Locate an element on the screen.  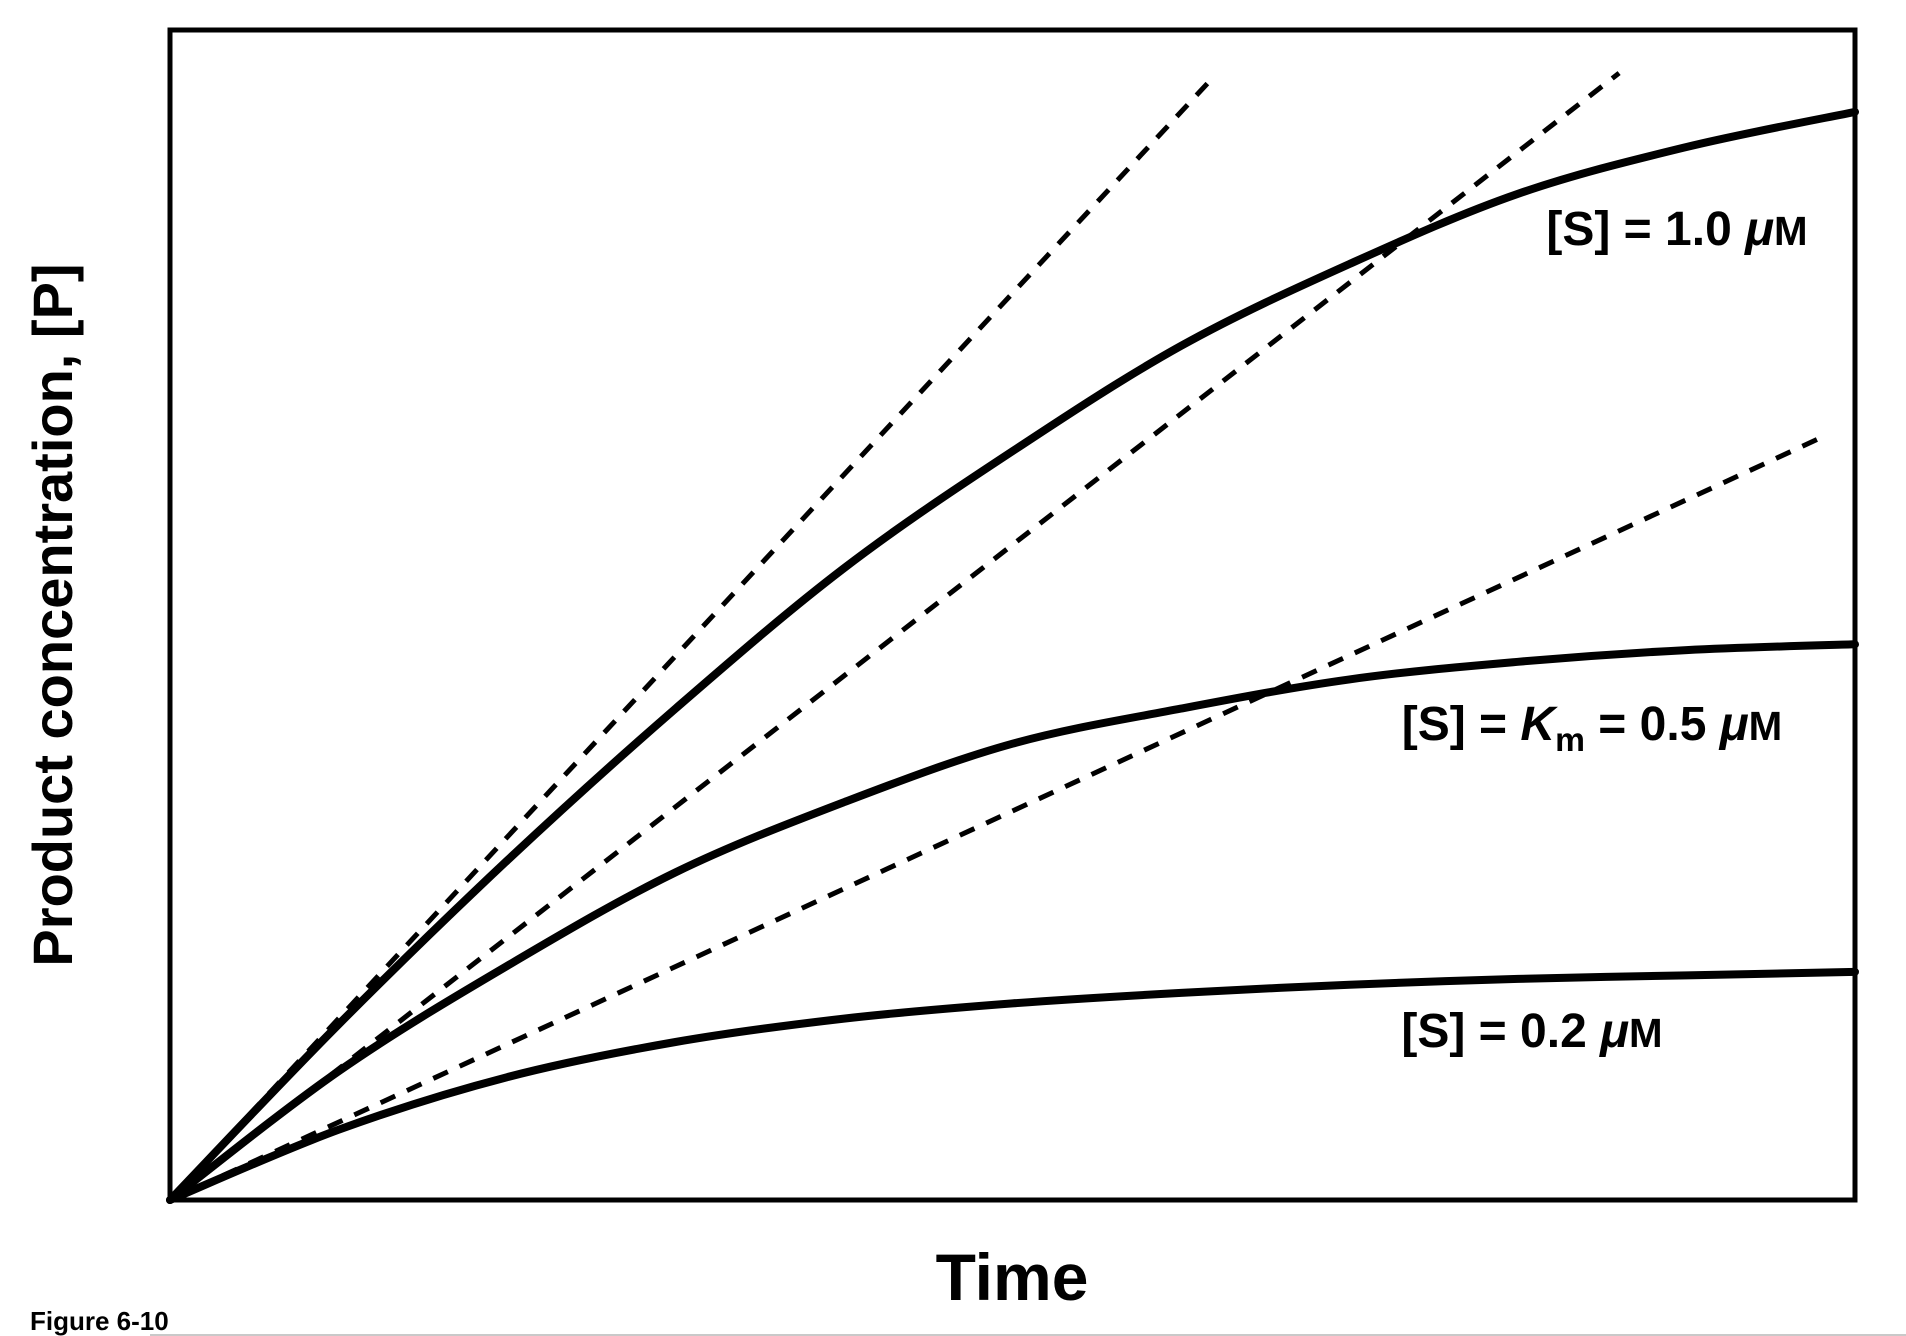
series-label-1.0uM: [S] = 1.0 μM is located at coordinates (1676, 229).